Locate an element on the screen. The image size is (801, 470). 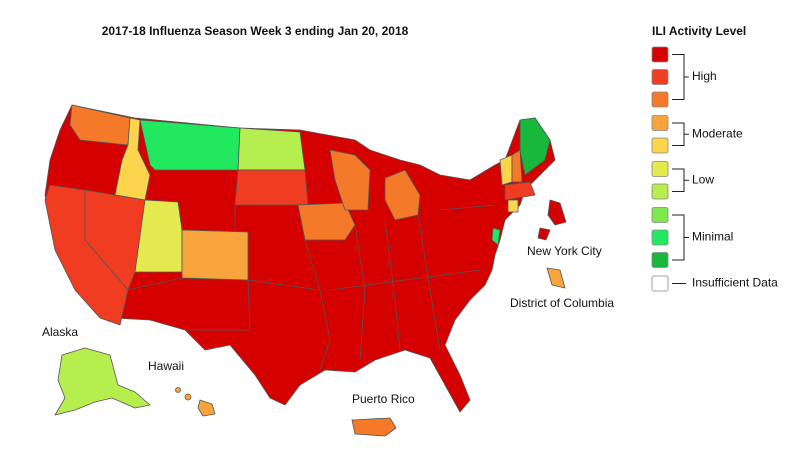
legend-label: High is located at coordinates (704, 76).